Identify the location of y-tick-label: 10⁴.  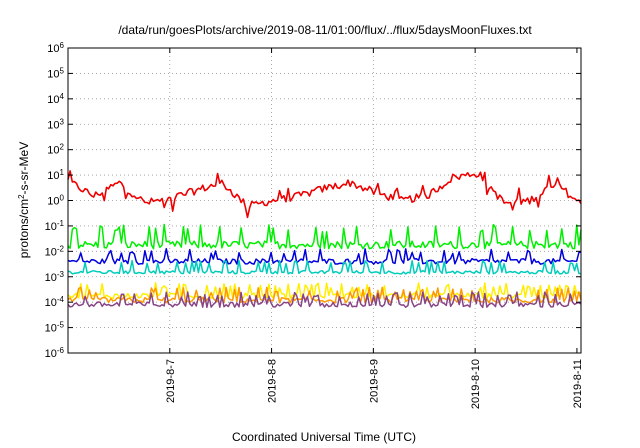
(55, 98).